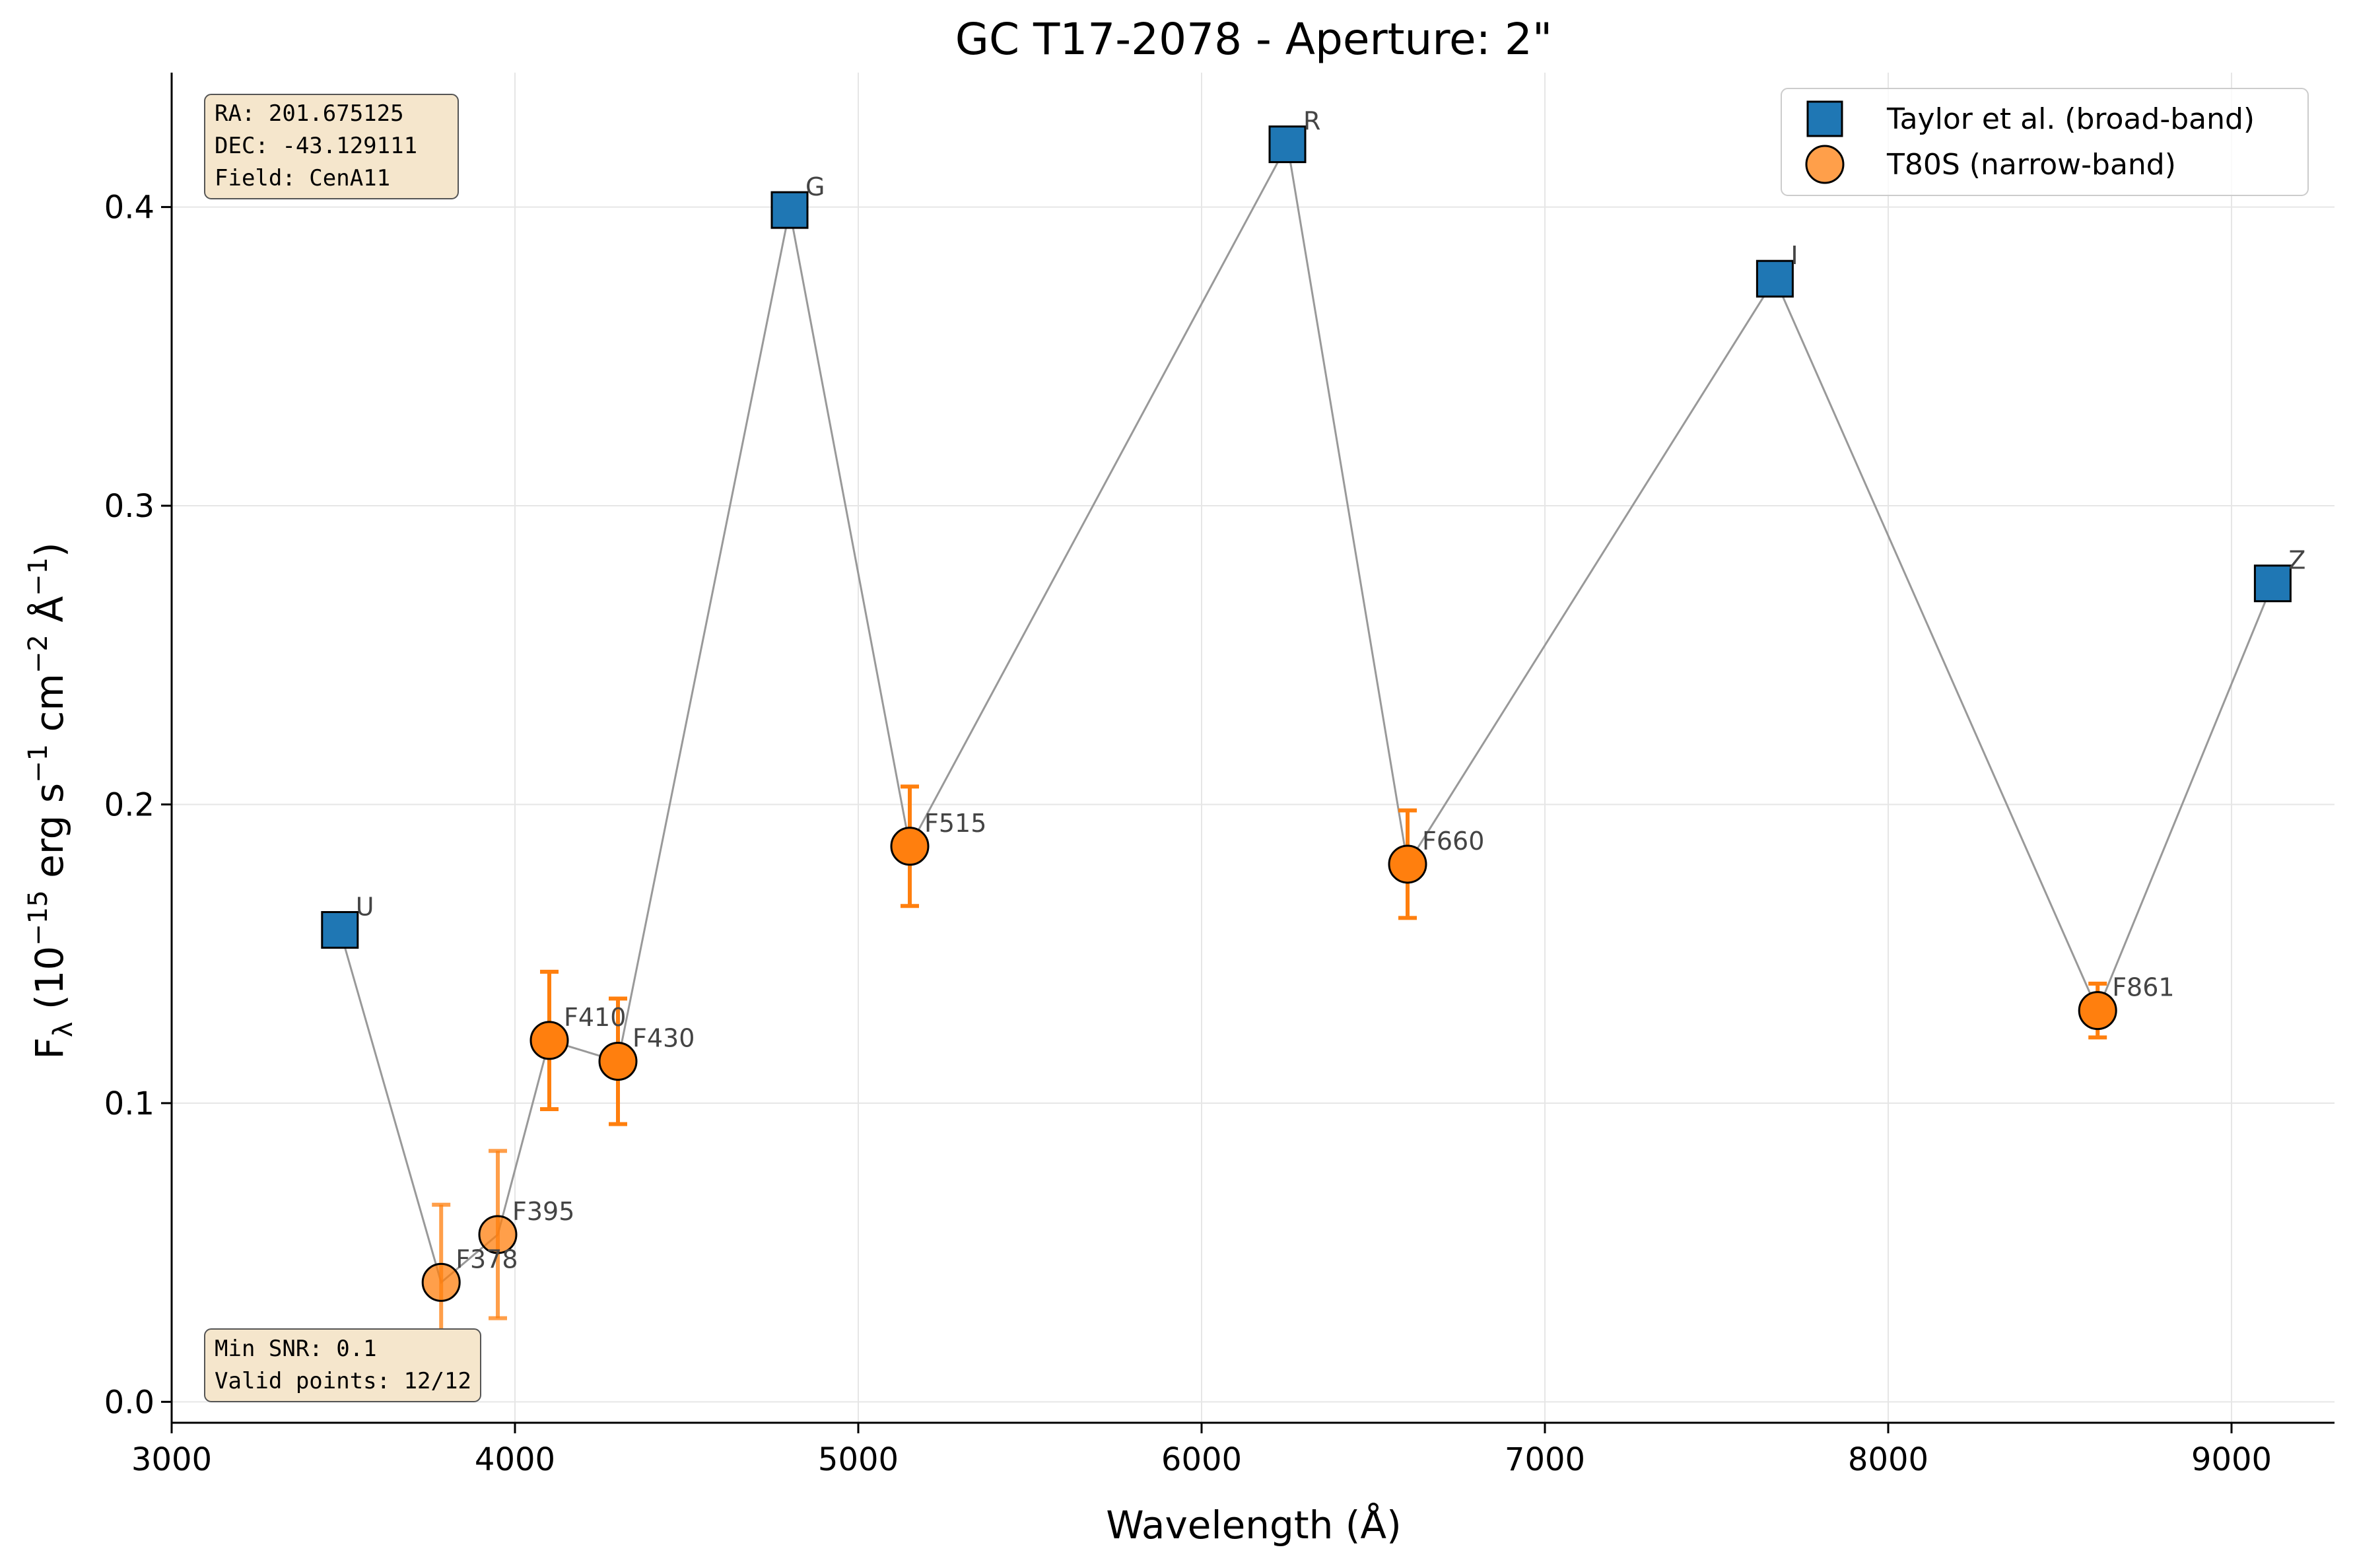 The width and height of the screenshot is (2353, 1568). What do you see at coordinates (2272, 583) in the screenshot?
I see `broadband-point-z` at bounding box center [2272, 583].